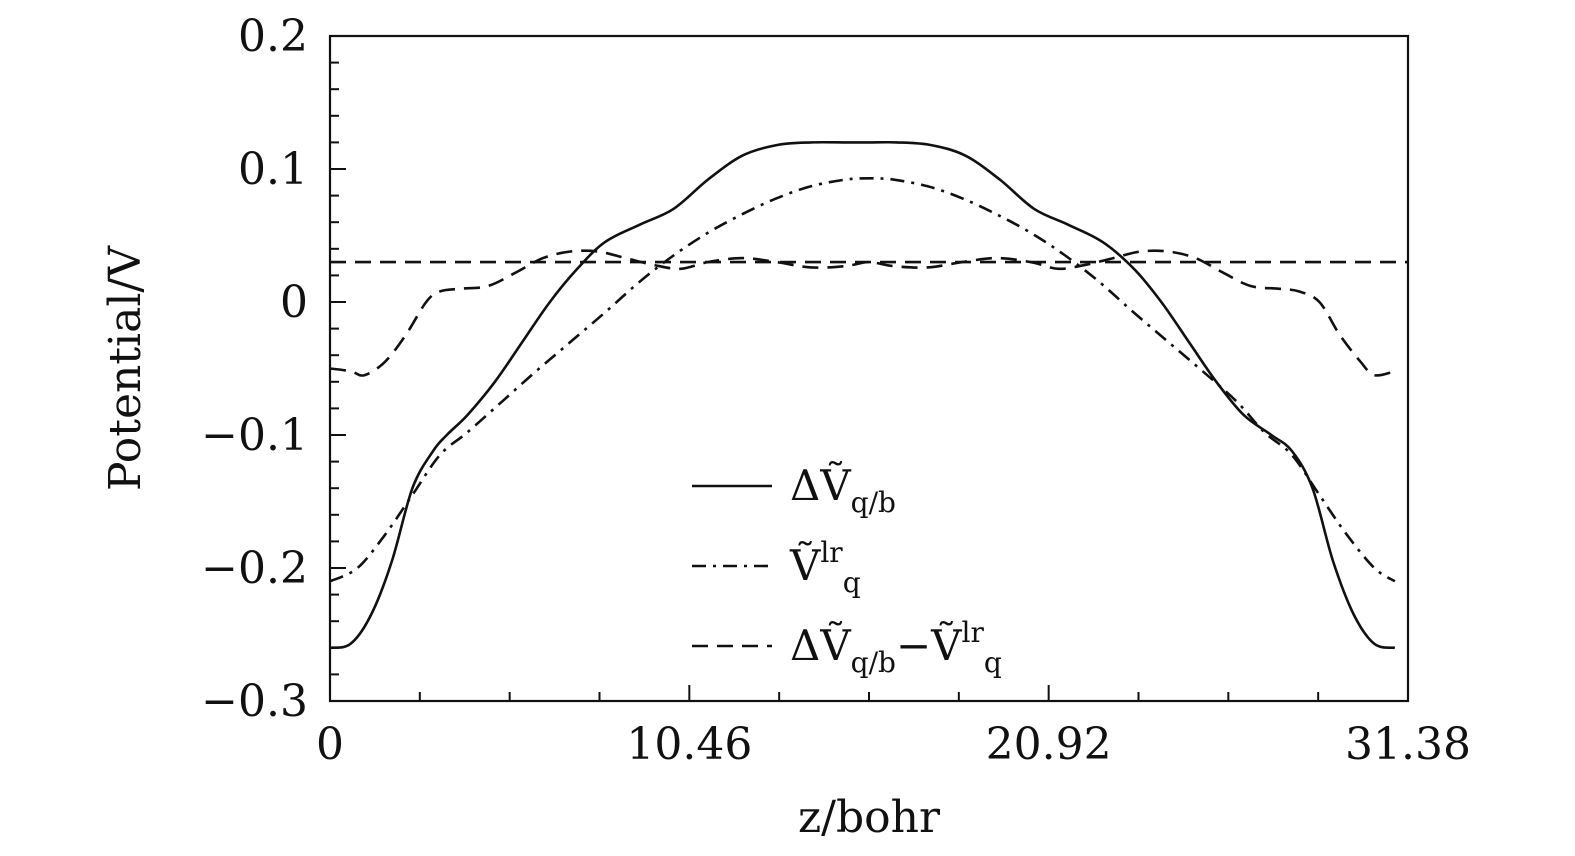 The image size is (1575, 856). I want to click on legend: ΔṼq/b Ṽlrq ΔṼq/b−Ṽlrq, so click(847, 569).